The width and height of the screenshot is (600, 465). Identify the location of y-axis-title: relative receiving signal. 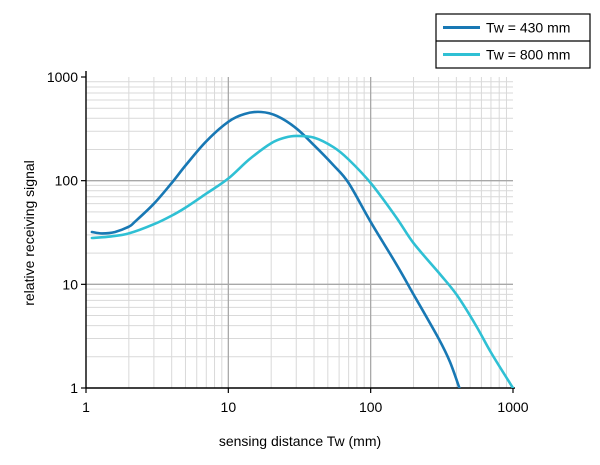
(29, 233).